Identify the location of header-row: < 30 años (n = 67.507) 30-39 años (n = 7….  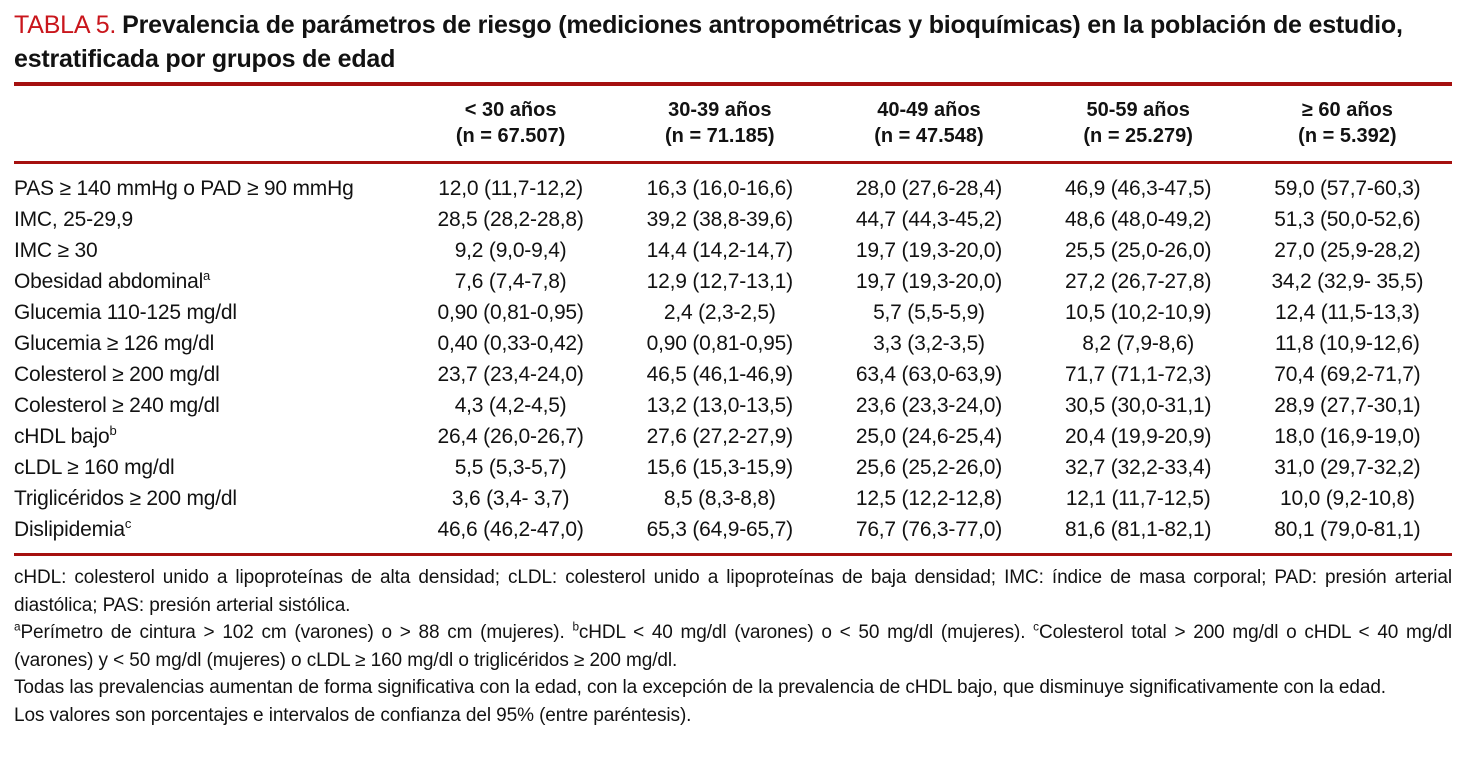
(733, 123).